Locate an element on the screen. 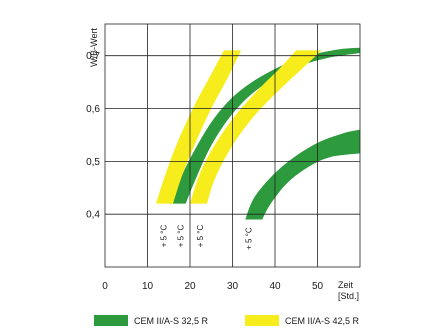  x-tick-label: 40 is located at coordinates (275, 286).